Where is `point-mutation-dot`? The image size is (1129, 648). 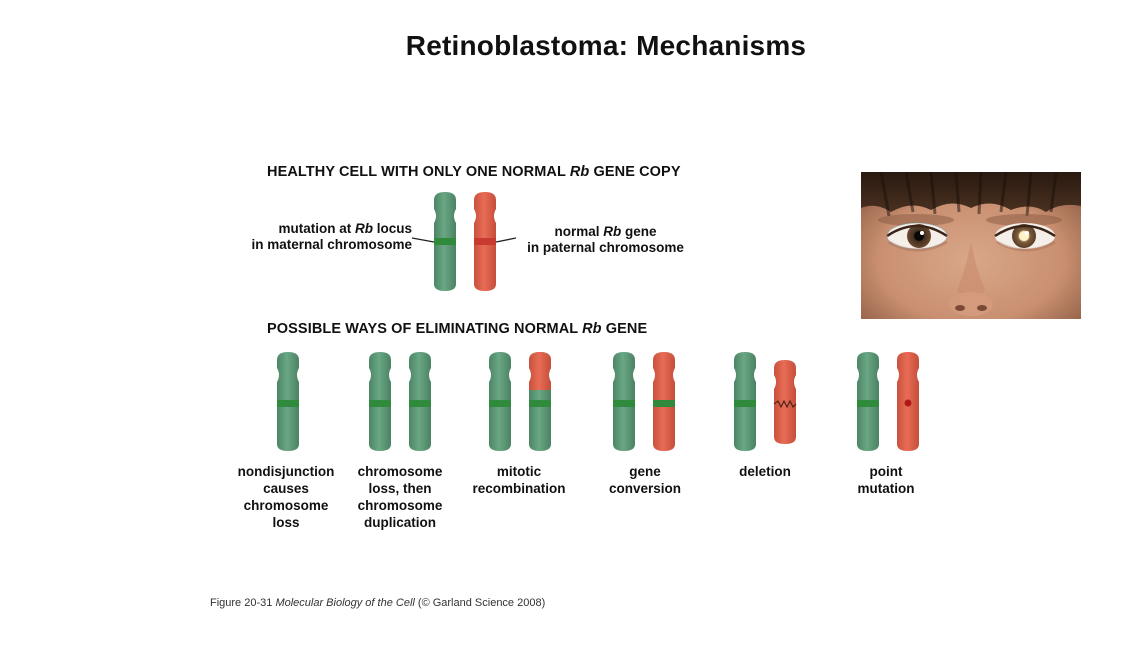
point-mutation-dot is located at coordinates (908, 403).